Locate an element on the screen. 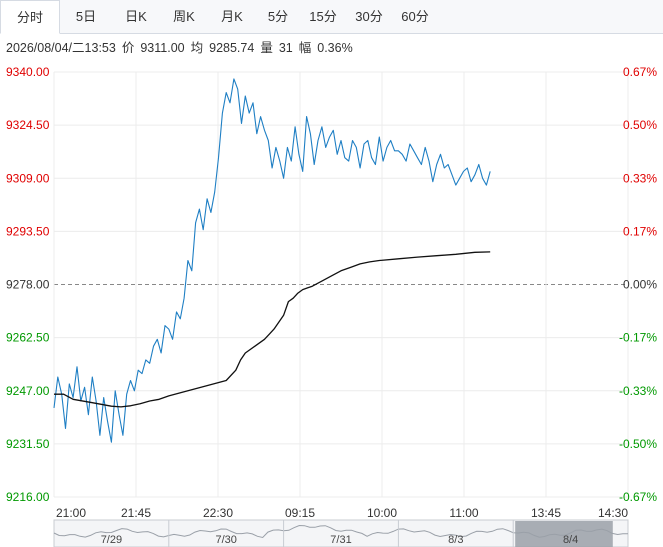 The image size is (663, 547). x-tick-label: 10:00 is located at coordinates (382, 513).